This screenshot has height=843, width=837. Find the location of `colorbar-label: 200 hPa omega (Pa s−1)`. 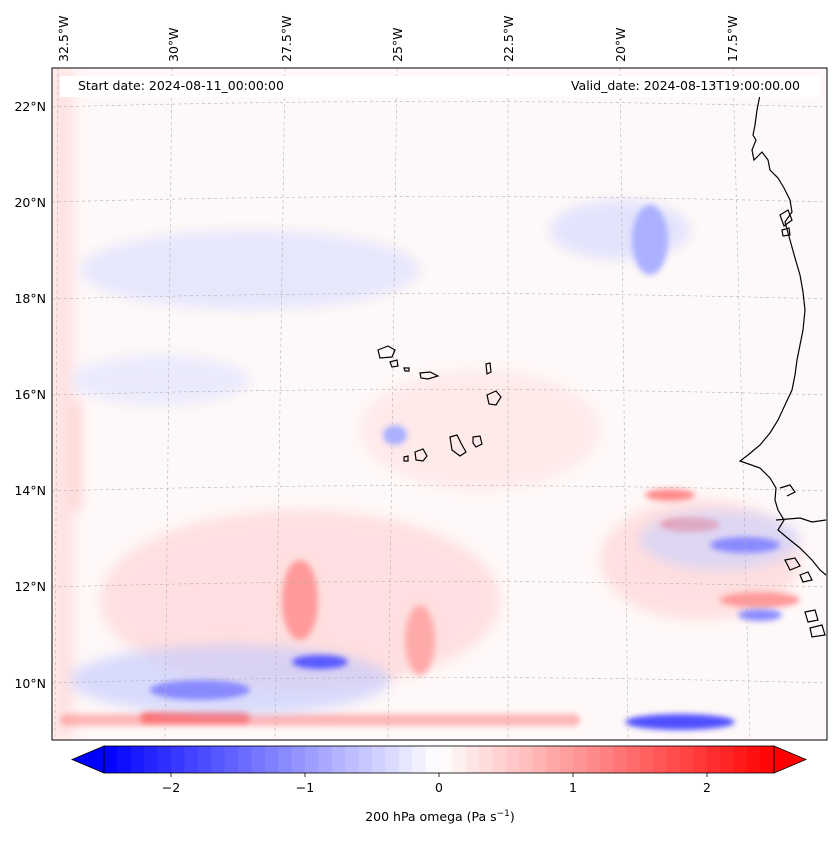

colorbar-label: 200 hPa omega (Pa s−1) is located at coordinates (440, 816).